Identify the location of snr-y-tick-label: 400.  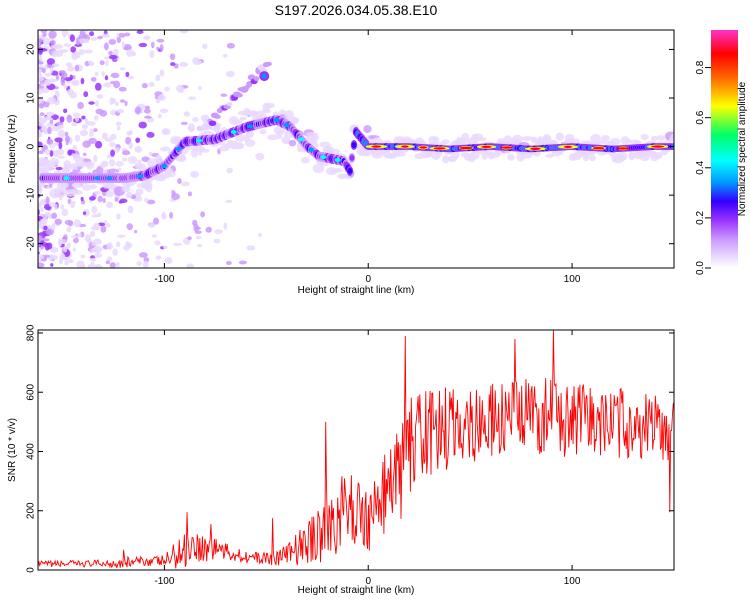
(31, 451).